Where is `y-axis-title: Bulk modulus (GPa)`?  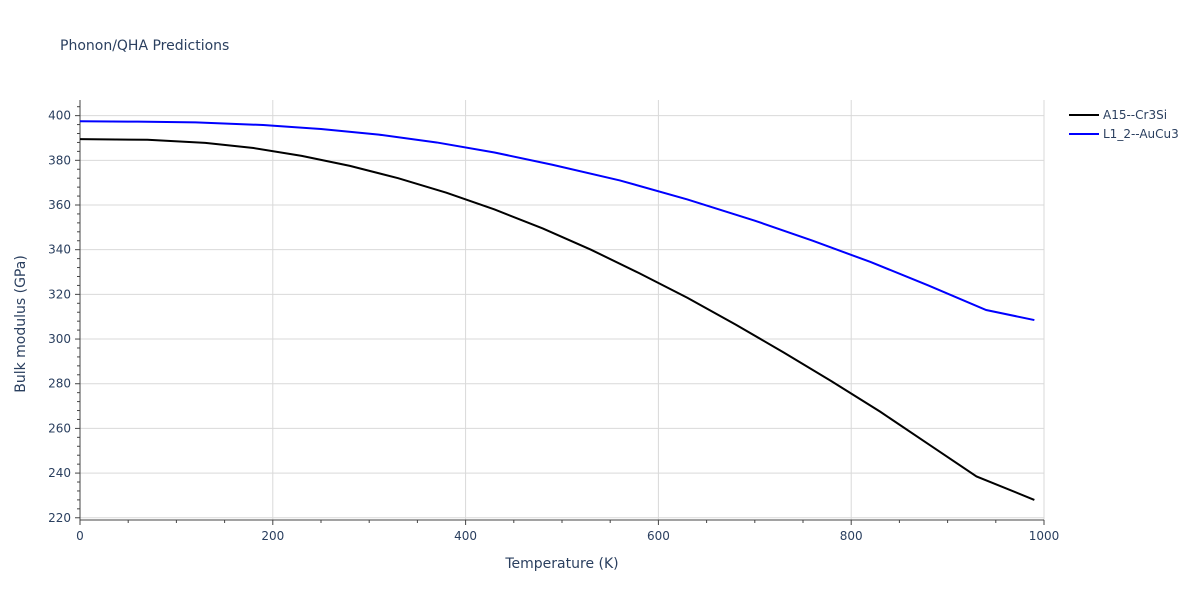
y-axis-title: Bulk modulus (GPa) is located at coordinates (21, 324).